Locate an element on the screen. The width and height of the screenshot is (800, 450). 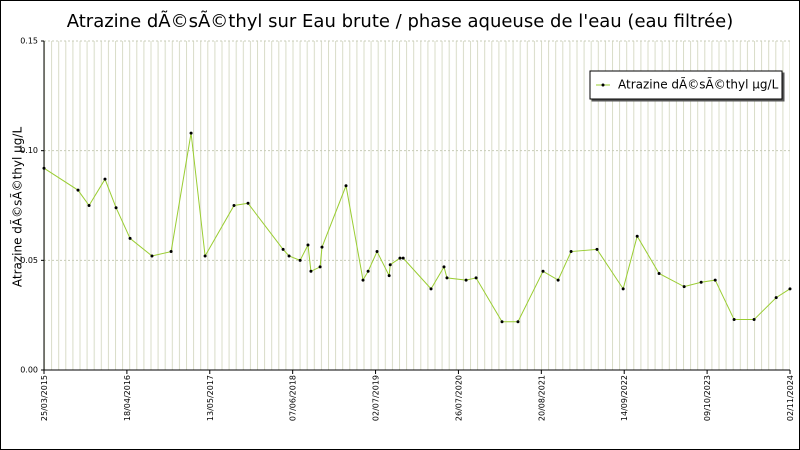
y-tick-label: 0.00 is located at coordinates (29, 370).